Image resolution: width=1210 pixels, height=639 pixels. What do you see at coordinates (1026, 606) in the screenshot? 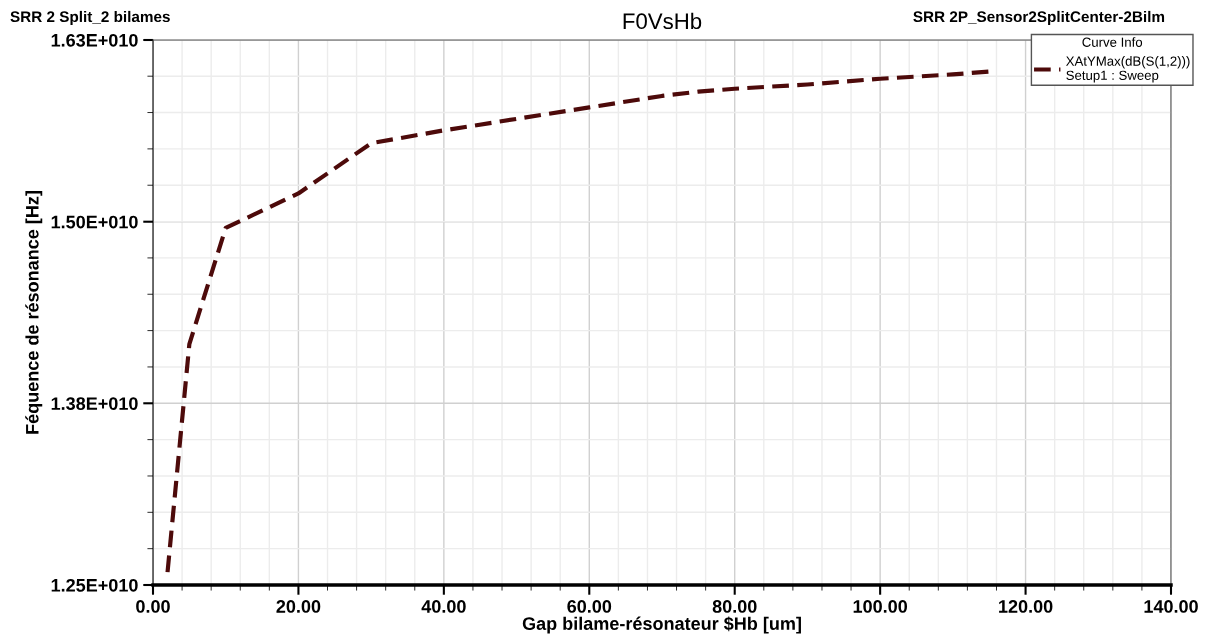
I see `x-tick-label: 120.00` at bounding box center [1026, 606].